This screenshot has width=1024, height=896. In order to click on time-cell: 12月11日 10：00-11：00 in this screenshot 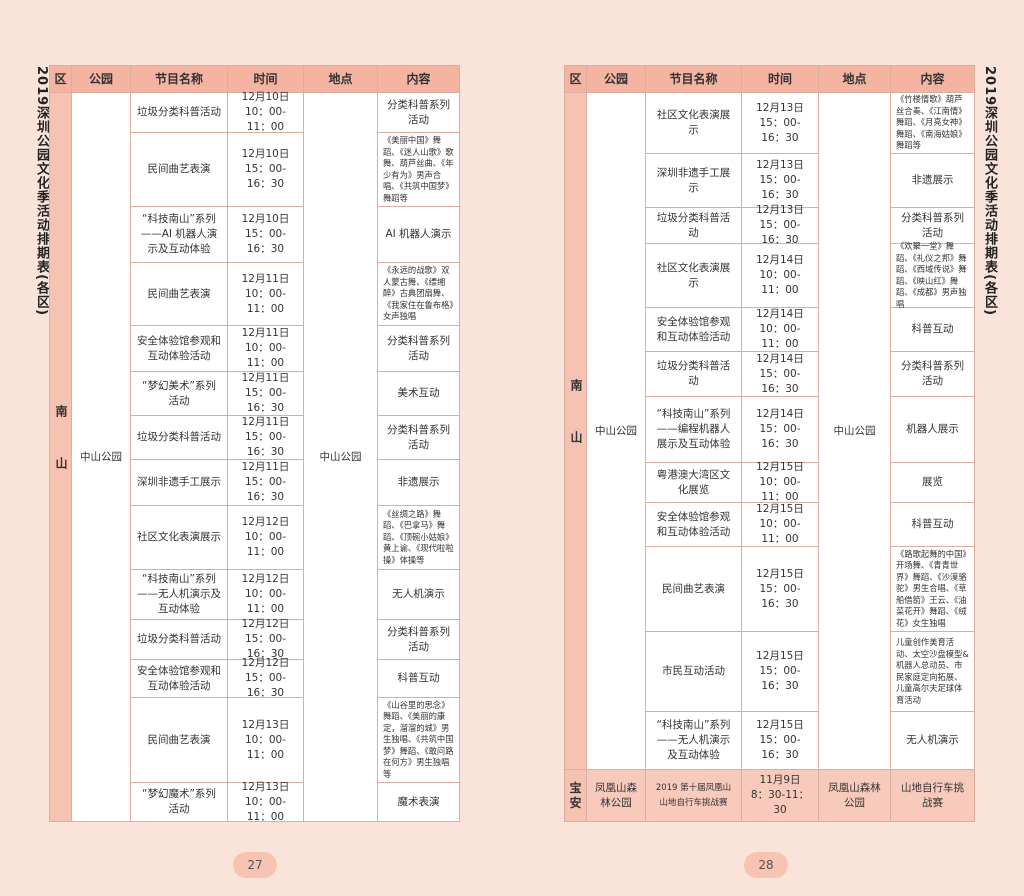, I will do `click(266, 349)`.